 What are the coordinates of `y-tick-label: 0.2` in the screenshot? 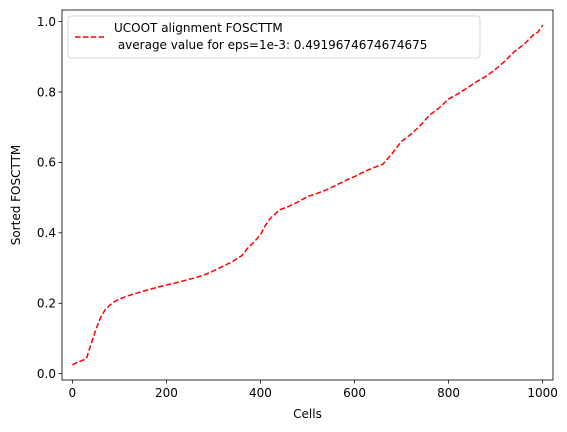 It's located at (46, 304).